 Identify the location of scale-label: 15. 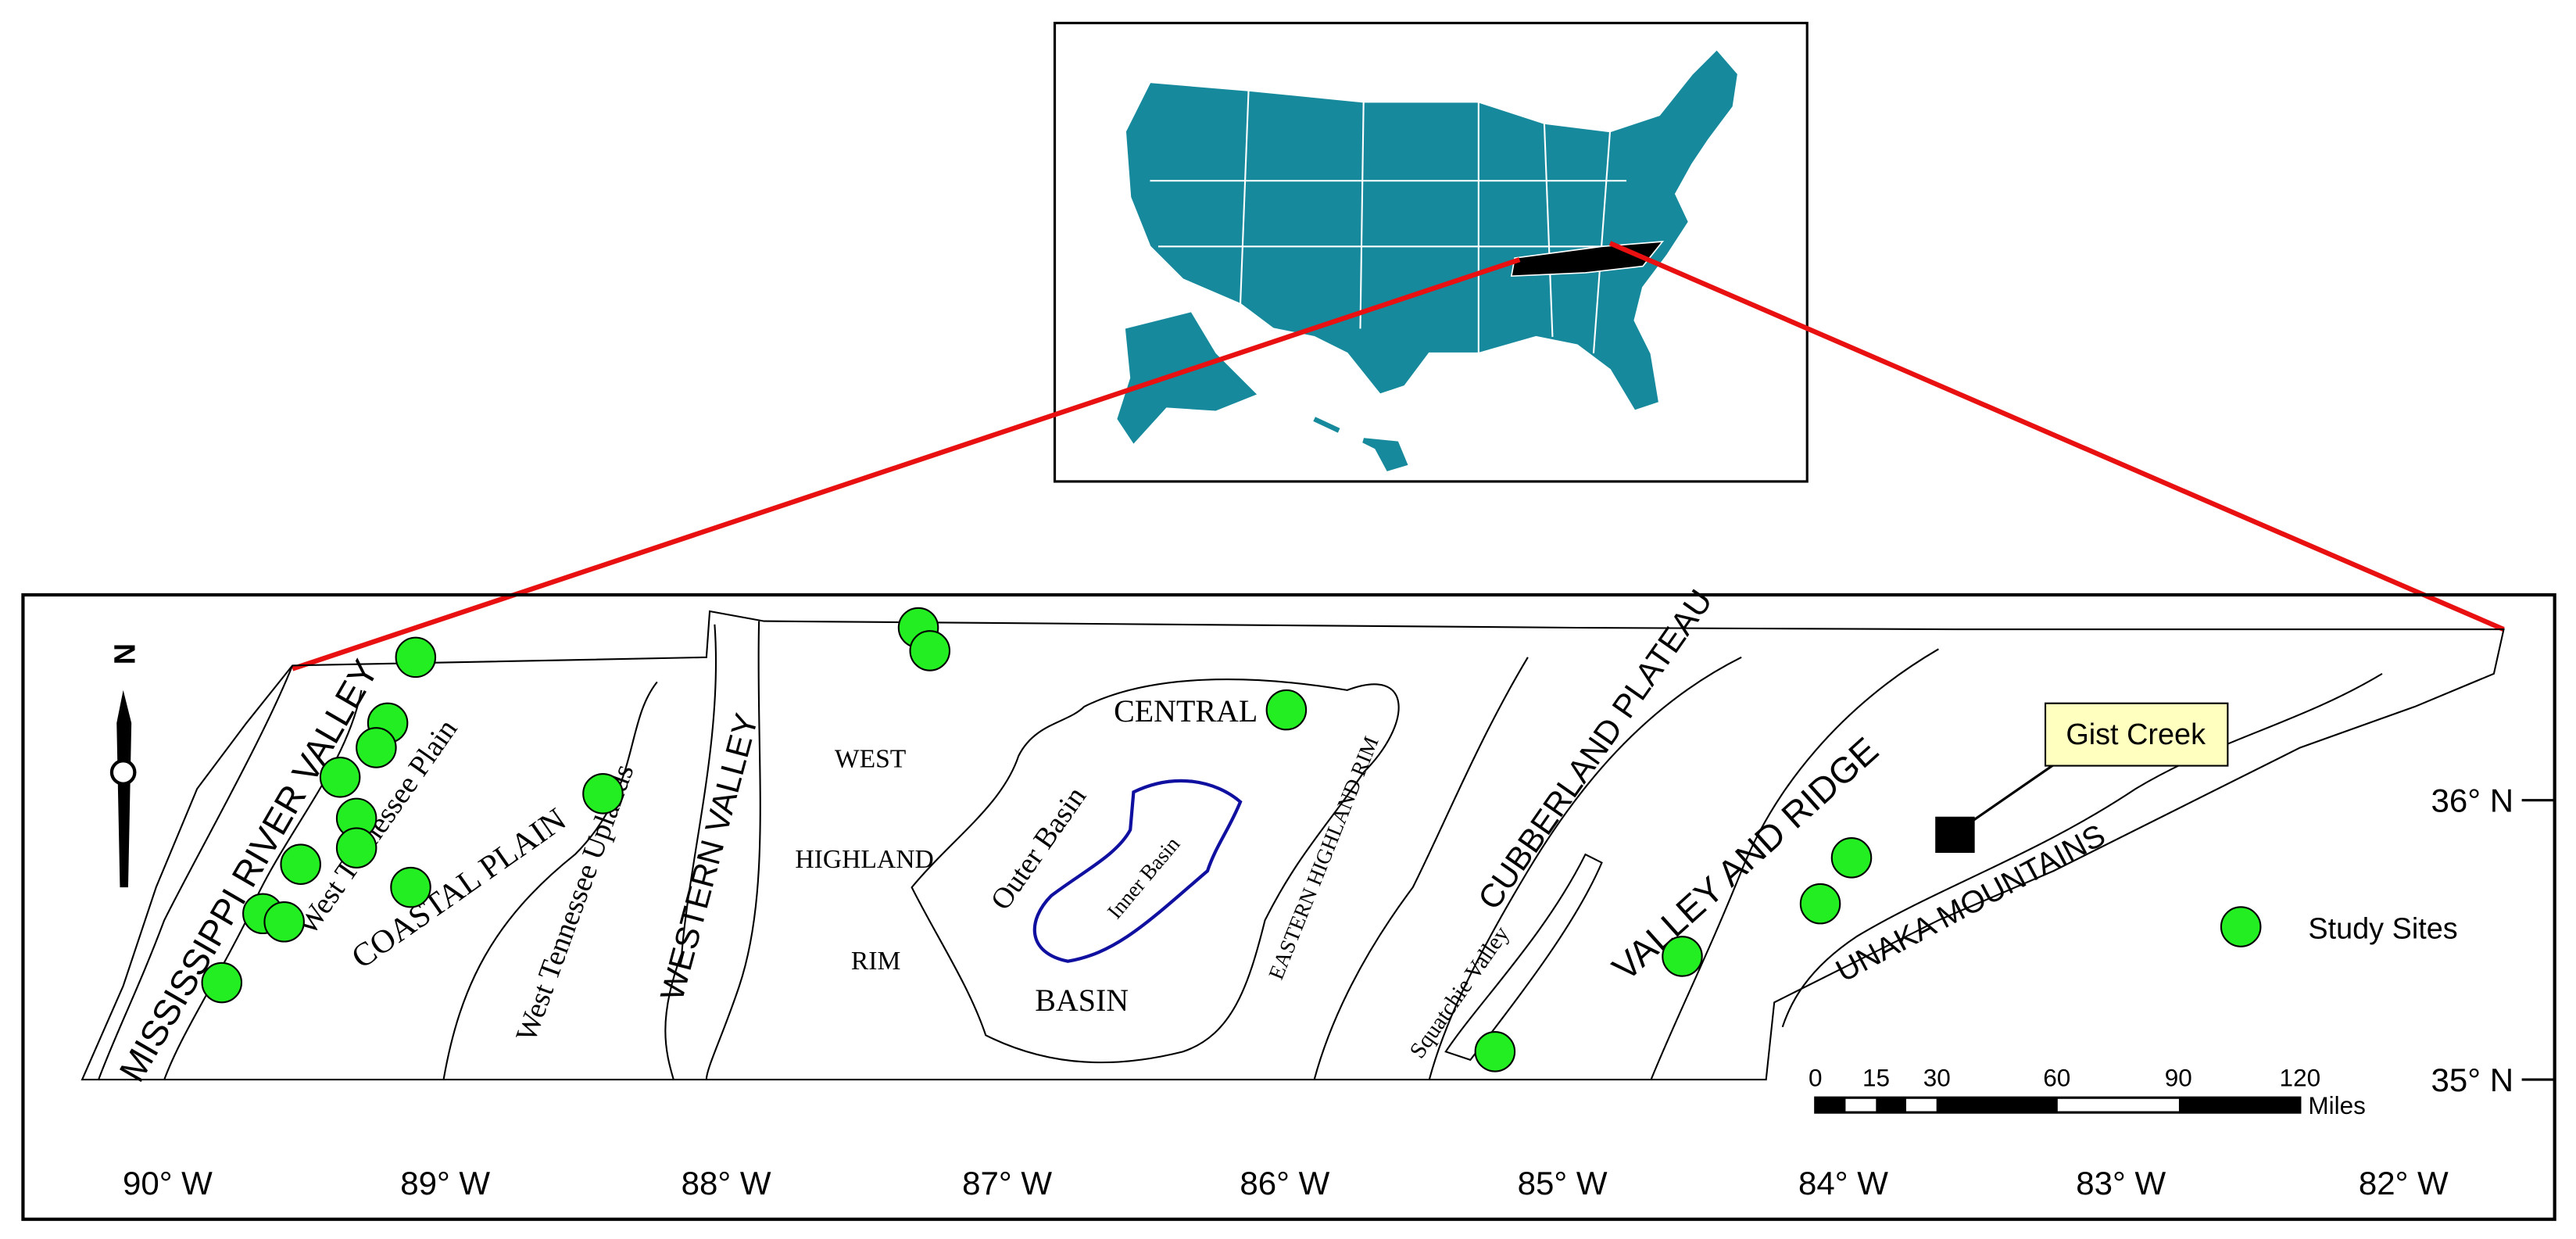
(1876, 1077).